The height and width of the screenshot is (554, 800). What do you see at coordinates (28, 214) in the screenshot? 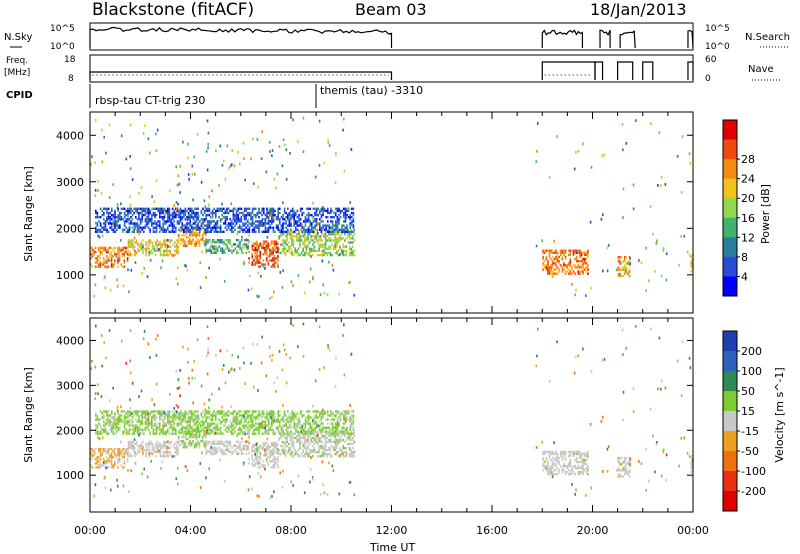
I see `power-ylabel: Slant Range [km]` at bounding box center [28, 214].